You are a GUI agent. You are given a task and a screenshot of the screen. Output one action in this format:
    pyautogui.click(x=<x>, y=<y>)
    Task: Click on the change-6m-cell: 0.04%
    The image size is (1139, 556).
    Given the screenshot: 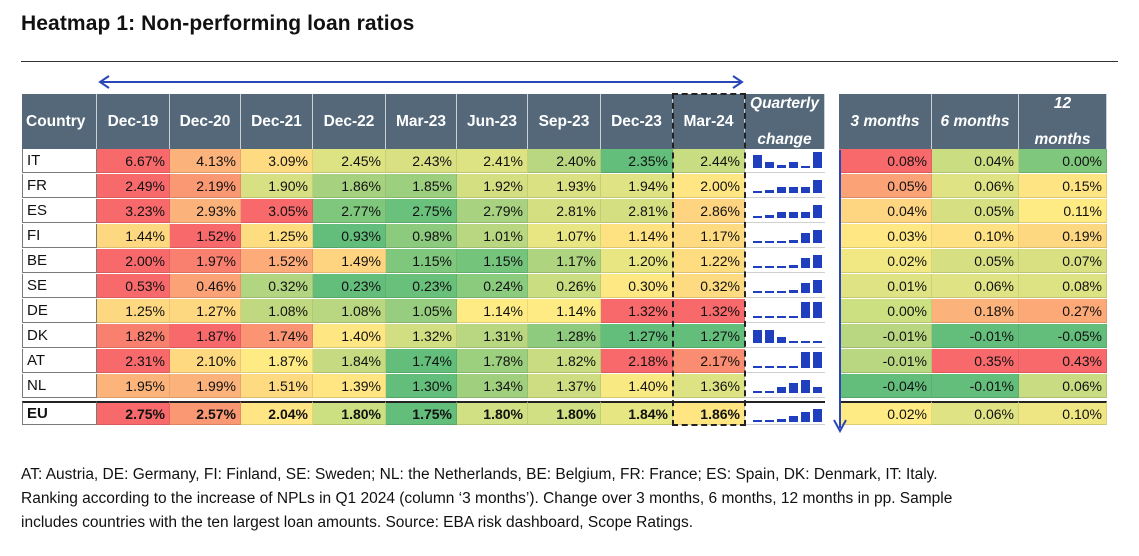 What is the action you would take?
    pyautogui.click(x=975, y=161)
    